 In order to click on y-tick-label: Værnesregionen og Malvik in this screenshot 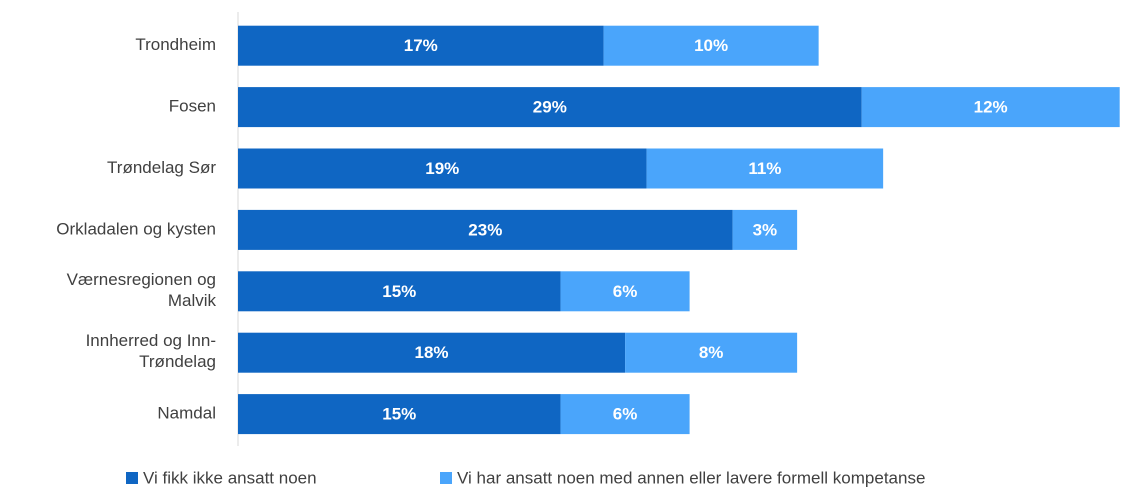, I will do `click(142, 290)`.